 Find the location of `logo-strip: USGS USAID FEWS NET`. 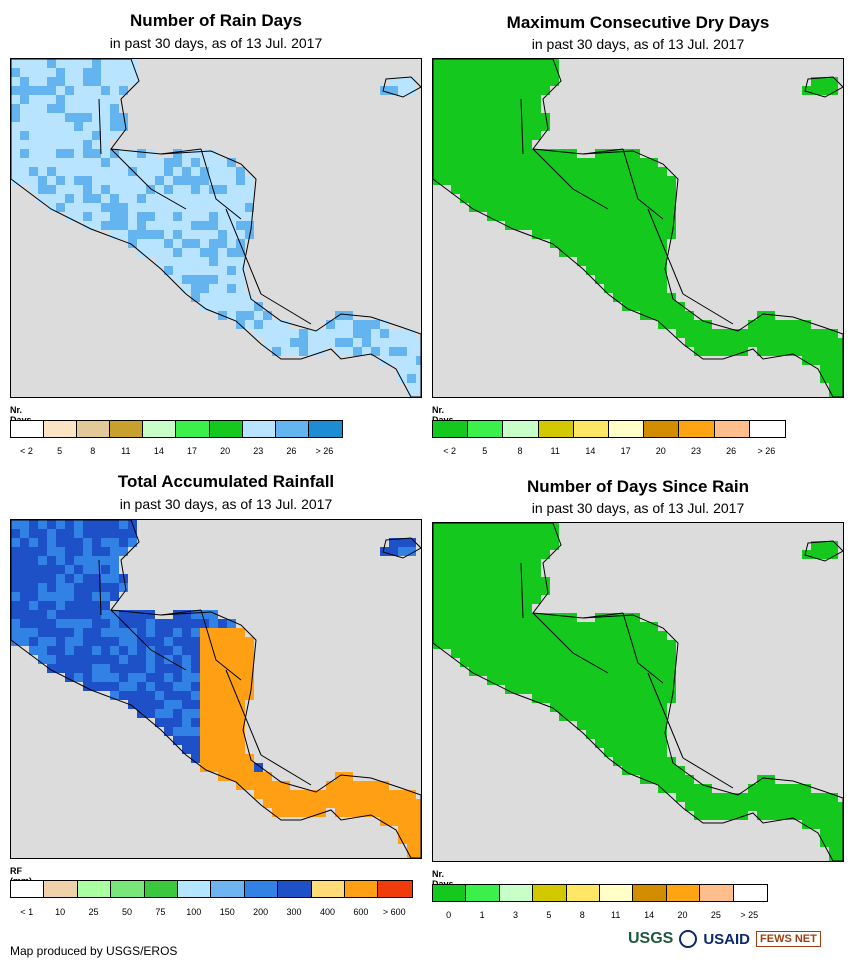

logo-strip: USGS USAID FEWS NET is located at coordinates (724, 939).